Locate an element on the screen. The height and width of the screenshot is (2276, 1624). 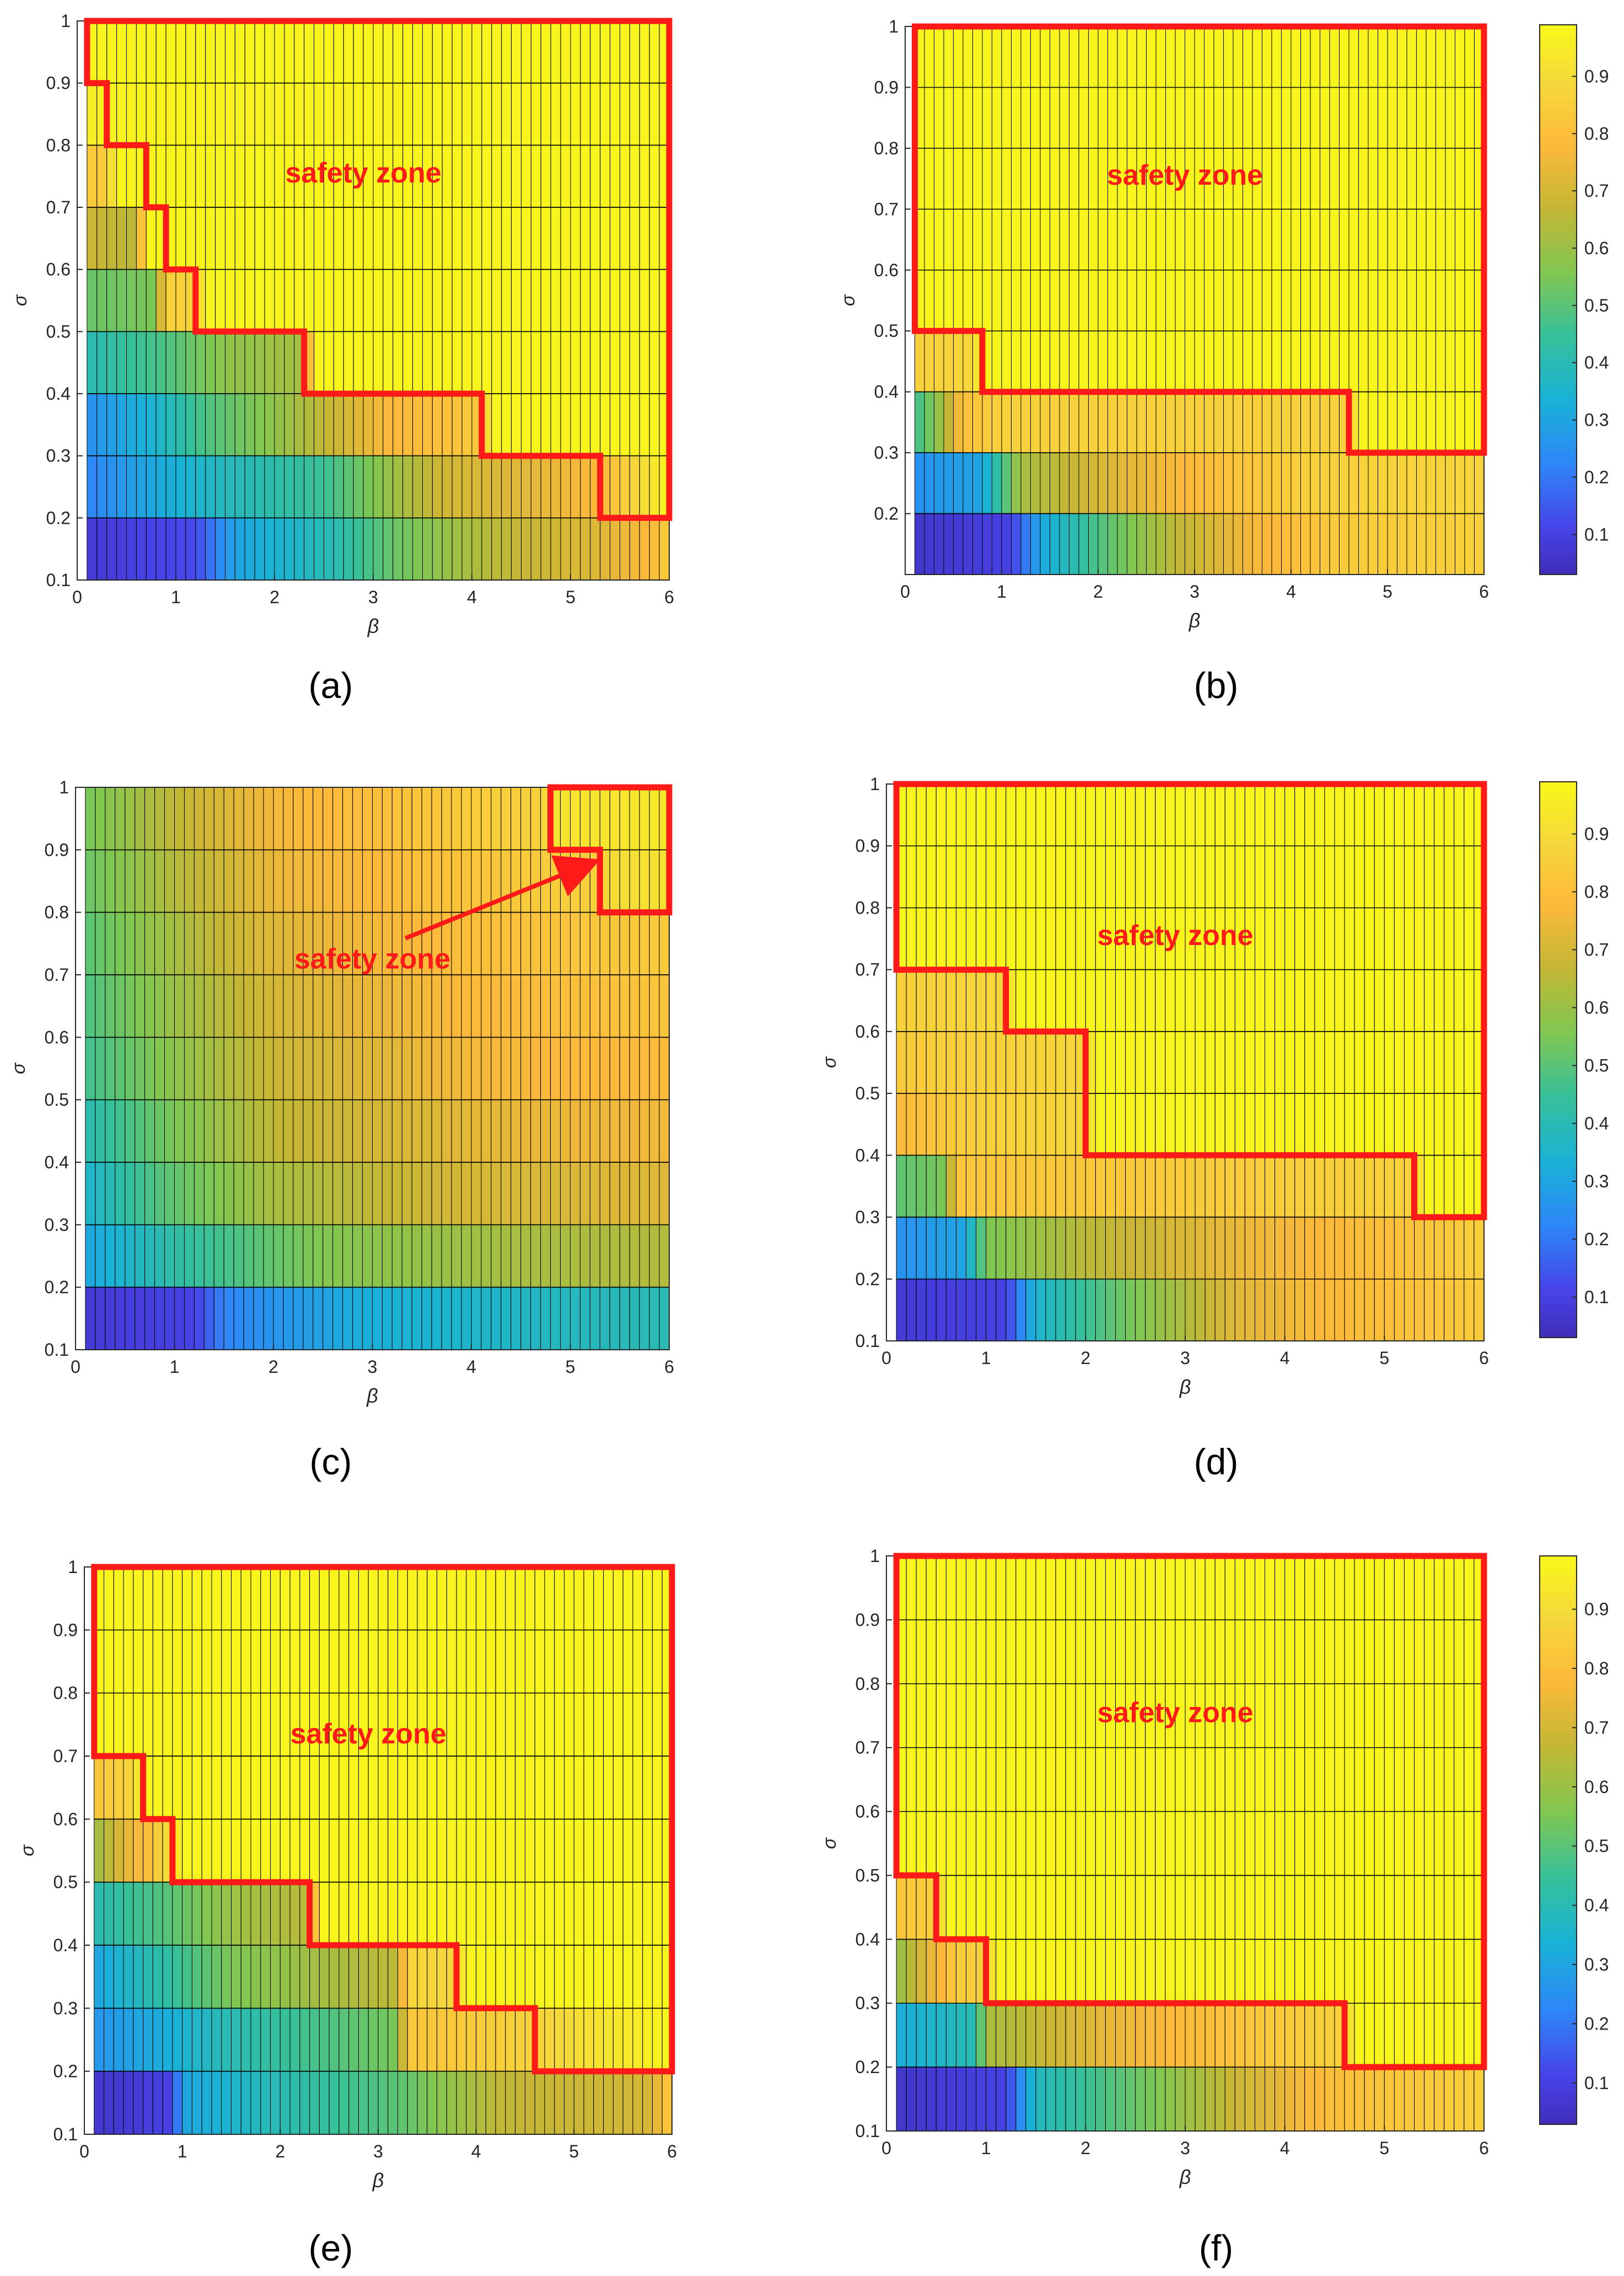
x-tick-label: 6 is located at coordinates (669, 597).